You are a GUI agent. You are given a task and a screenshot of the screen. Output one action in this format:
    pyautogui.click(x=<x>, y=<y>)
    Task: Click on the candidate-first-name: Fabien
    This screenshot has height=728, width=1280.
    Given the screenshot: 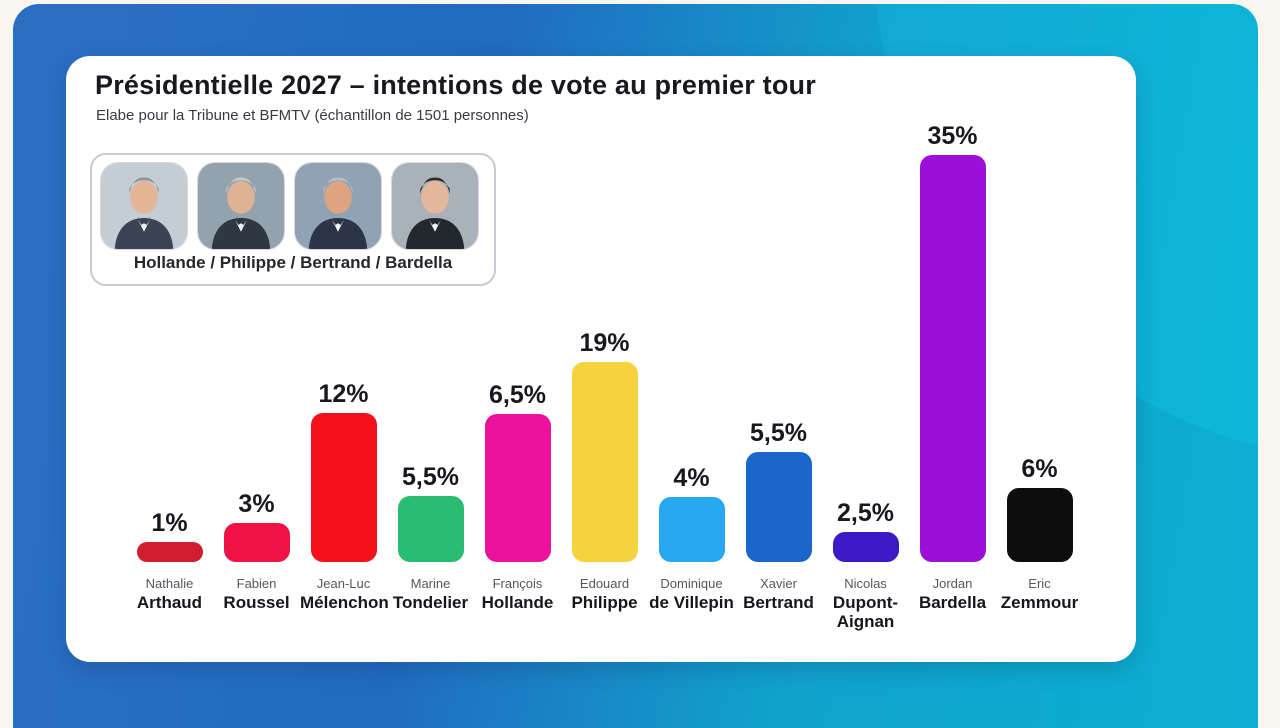 What is the action you would take?
    pyautogui.click(x=256, y=583)
    